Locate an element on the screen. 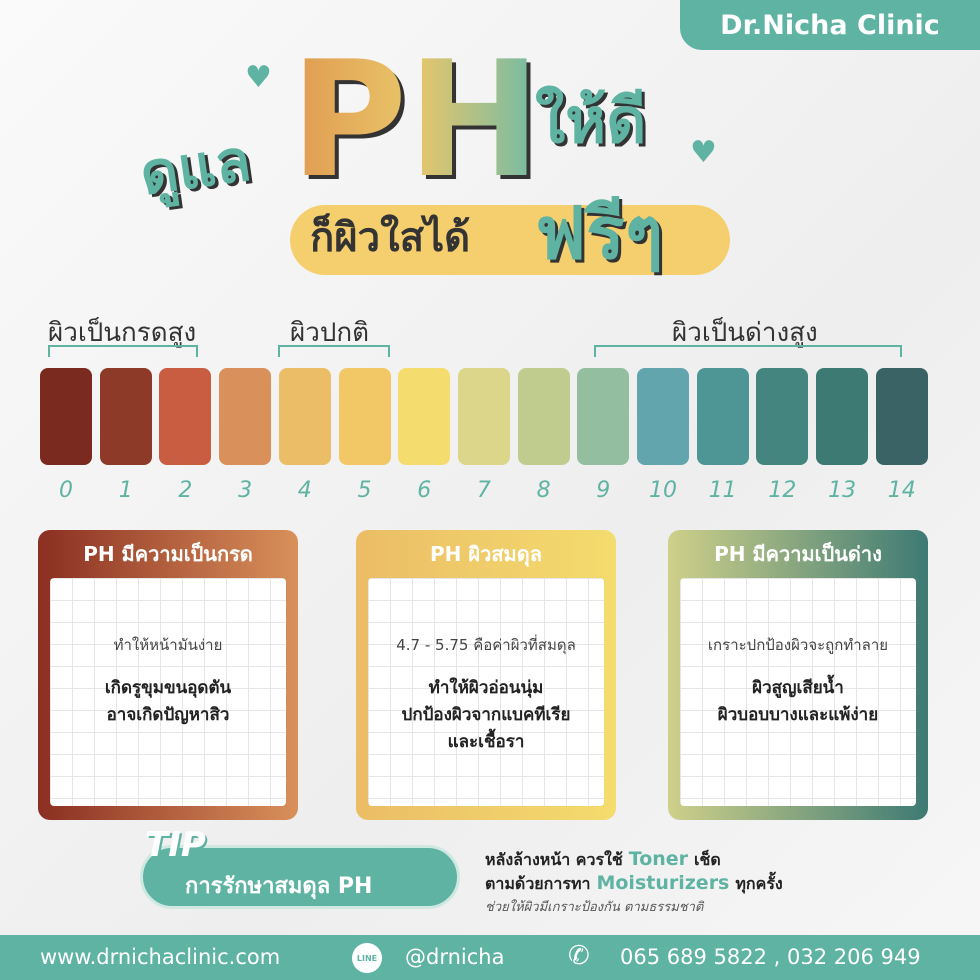  card-bold: ผิวสูญเสียน้ำ is located at coordinates (798, 688).